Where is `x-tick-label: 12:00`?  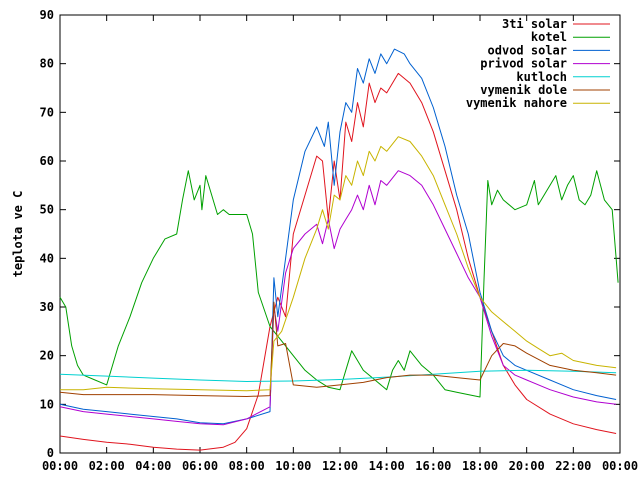 x-tick-label: 12:00 is located at coordinates (340, 466).